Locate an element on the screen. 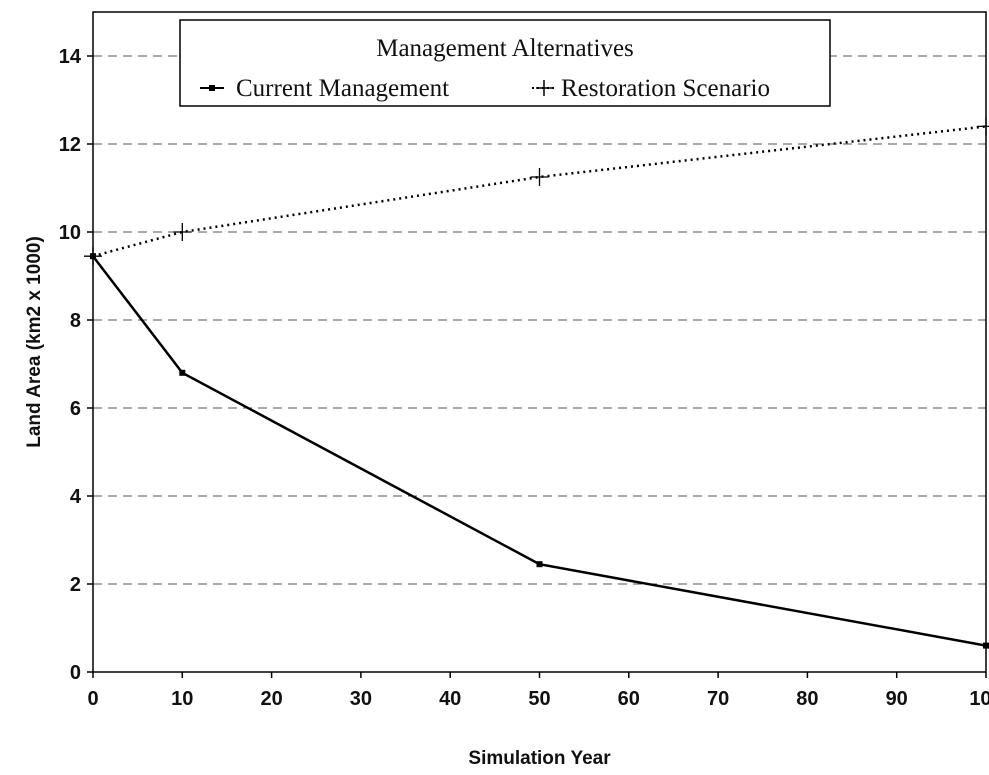  x-axis-ticks: 0 10 20 30 40 50 60 70 80 90 100 is located at coordinates (538, 691).